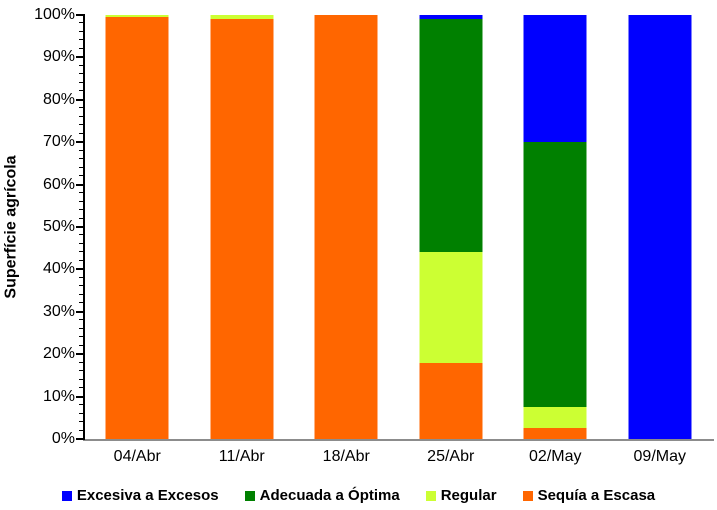 This screenshot has height=510, width=717. I want to click on y-tick-label: 100%, so click(54, 14).